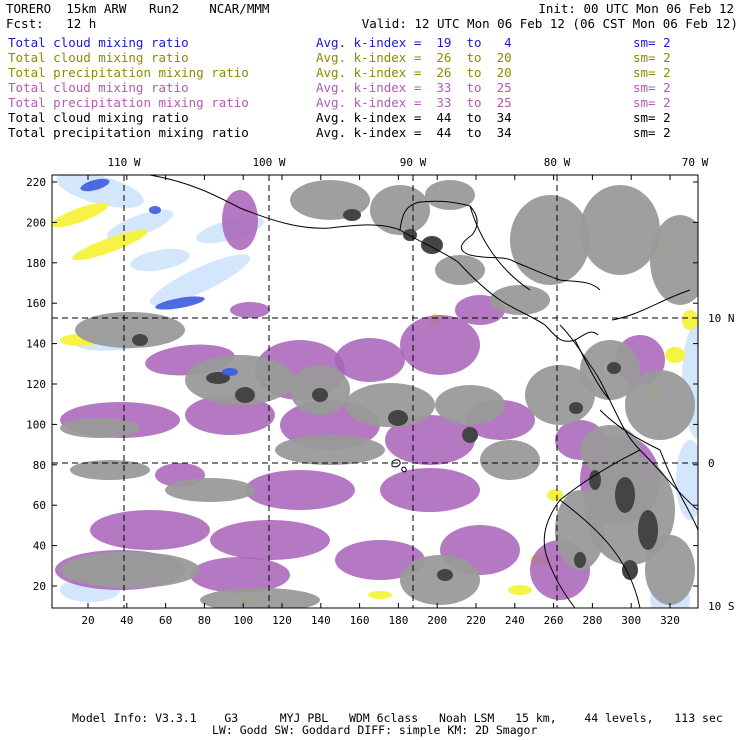 The image size is (740, 740). Describe the element at coordinates (374, 258) in the screenshot. I see `mexico-coast` at that location.